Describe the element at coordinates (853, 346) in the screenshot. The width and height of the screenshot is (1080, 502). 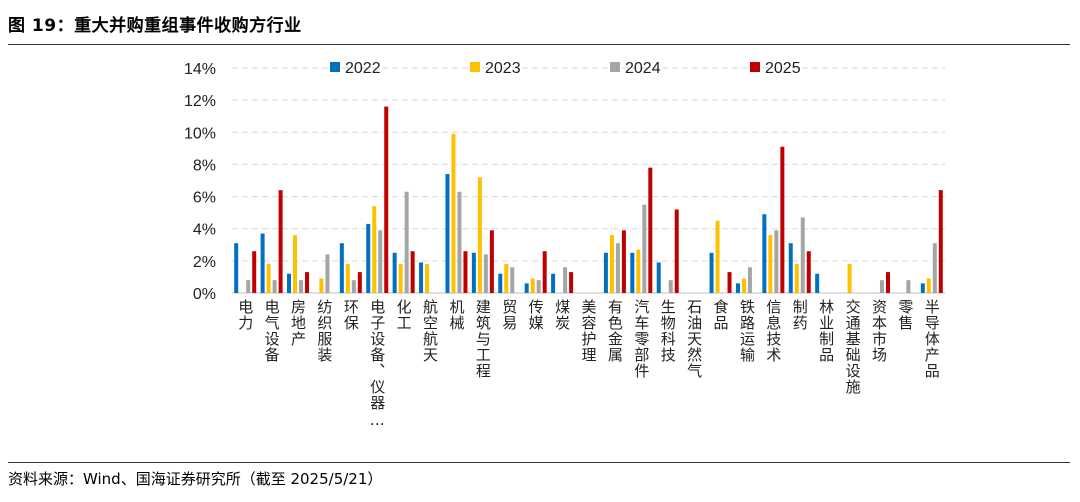
I see `x-tick-label: 交通基础设施` at that location.